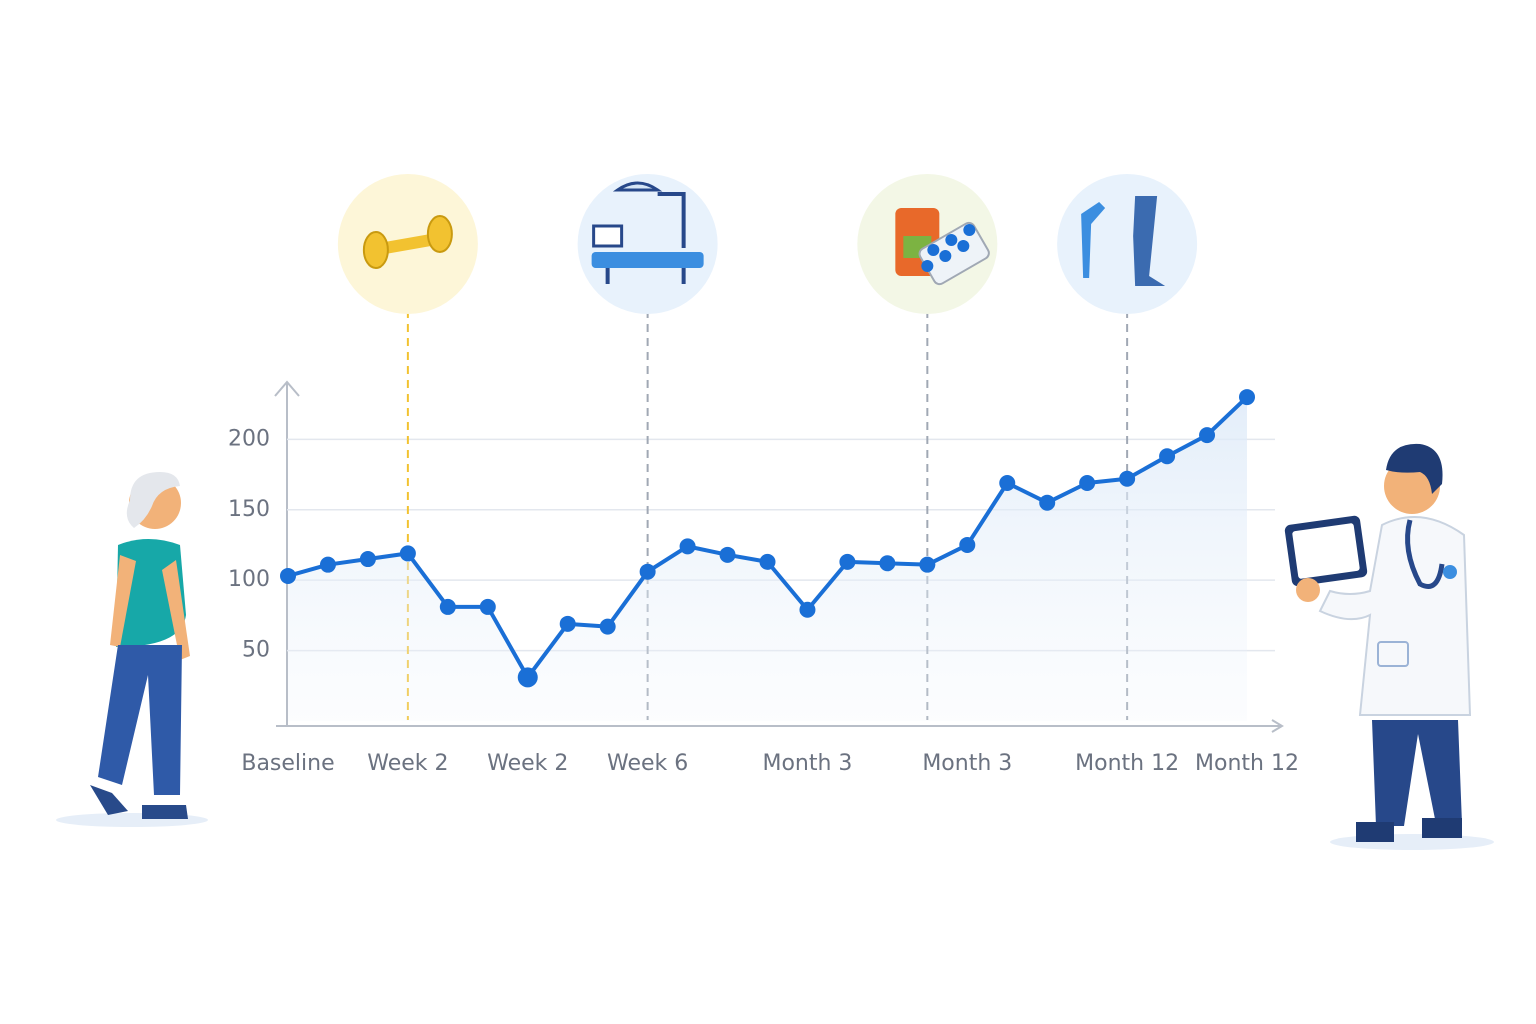  I want to click on y-tick-label: 150, so click(249, 509).